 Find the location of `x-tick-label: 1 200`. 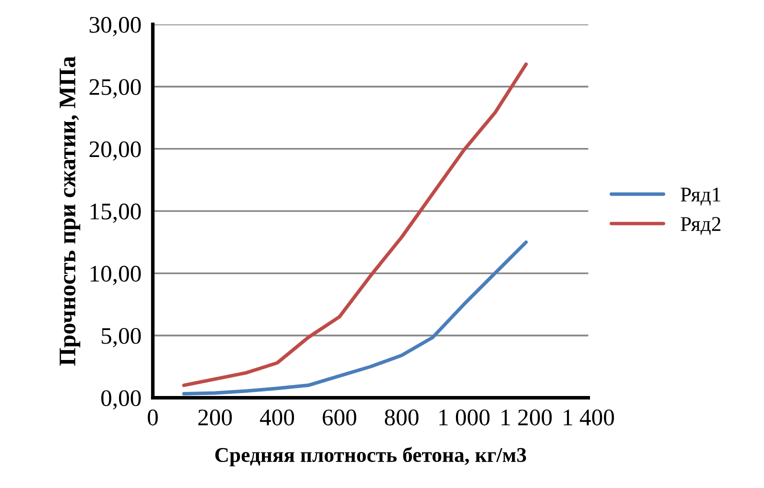

x-tick-label: 1 200 is located at coordinates (527, 418).